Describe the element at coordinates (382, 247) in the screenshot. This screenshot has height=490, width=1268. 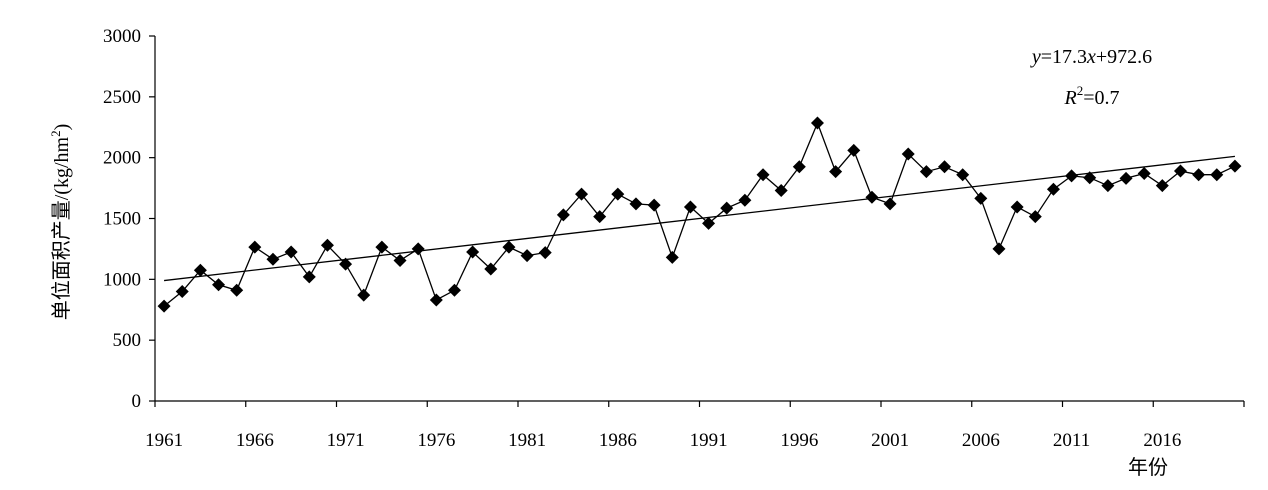
I see `data-point-1973` at that location.